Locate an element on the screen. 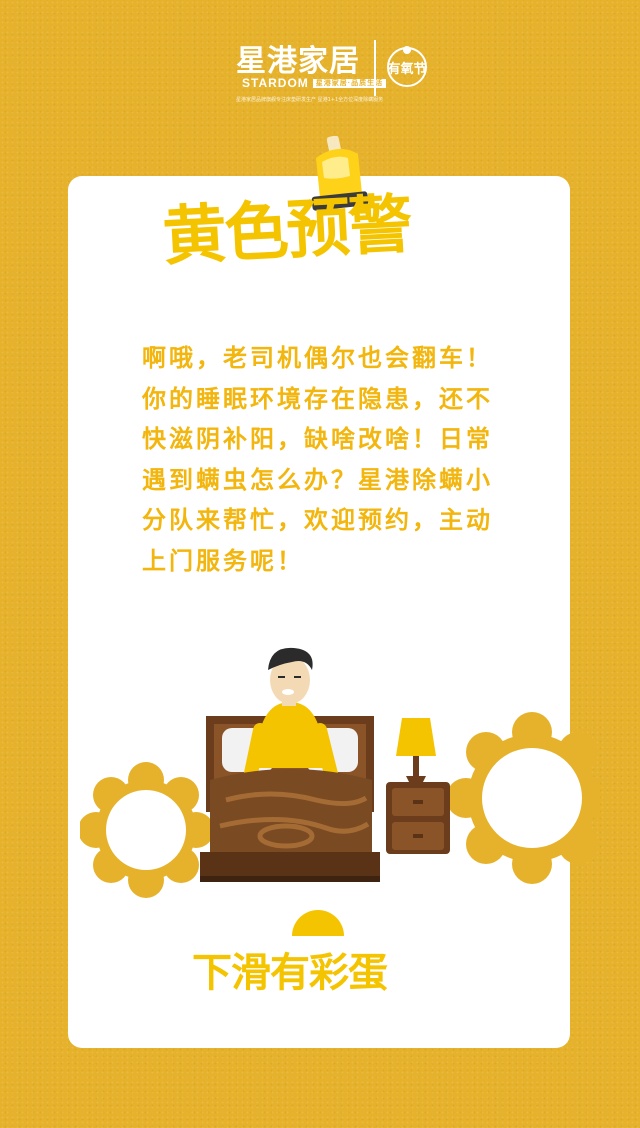 This screenshot has height=1128, width=640. page-title-text: 黄色预警 is located at coordinates (286, 225).